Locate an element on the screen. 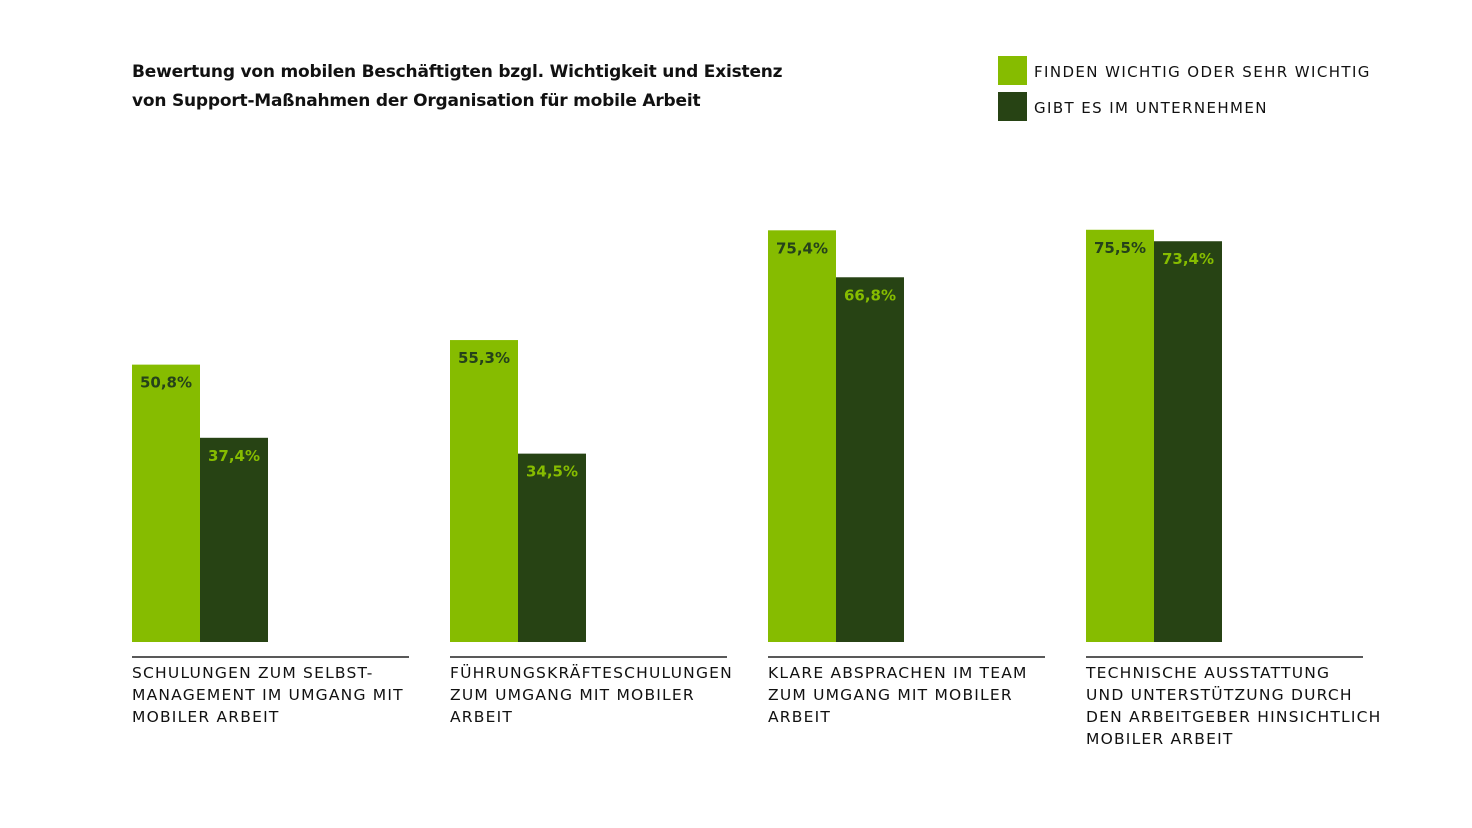  bar-value-label-important-3: 75,4% is located at coordinates (802, 248).